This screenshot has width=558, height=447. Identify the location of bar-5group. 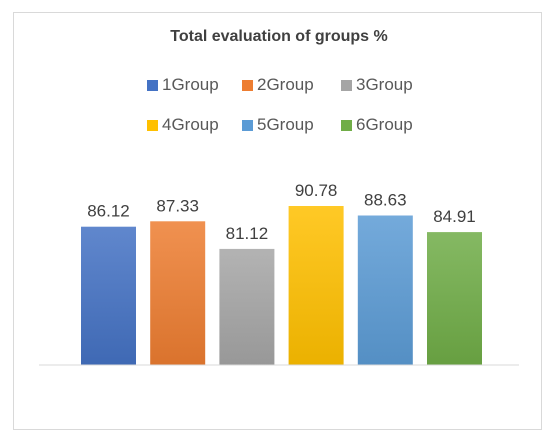
(385, 290).